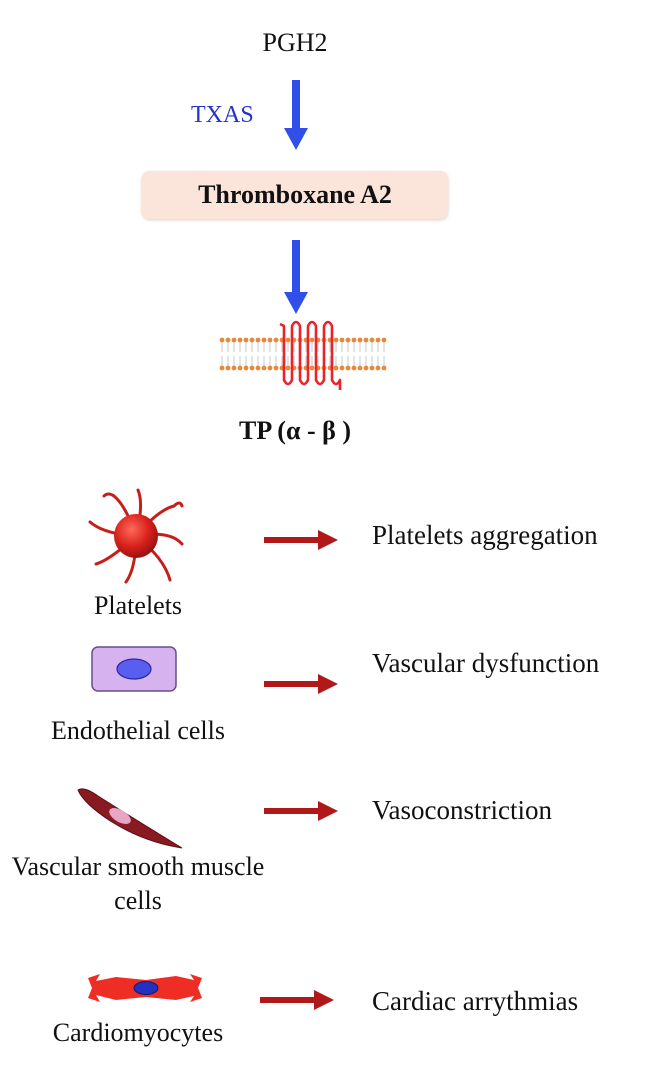 The height and width of the screenshot is (1068, 656). Describe the element at coordinates (512, 1001) in the screenshot. I see `effect-label-cardiomyocytes: Cardiac arrythmias` at that location.